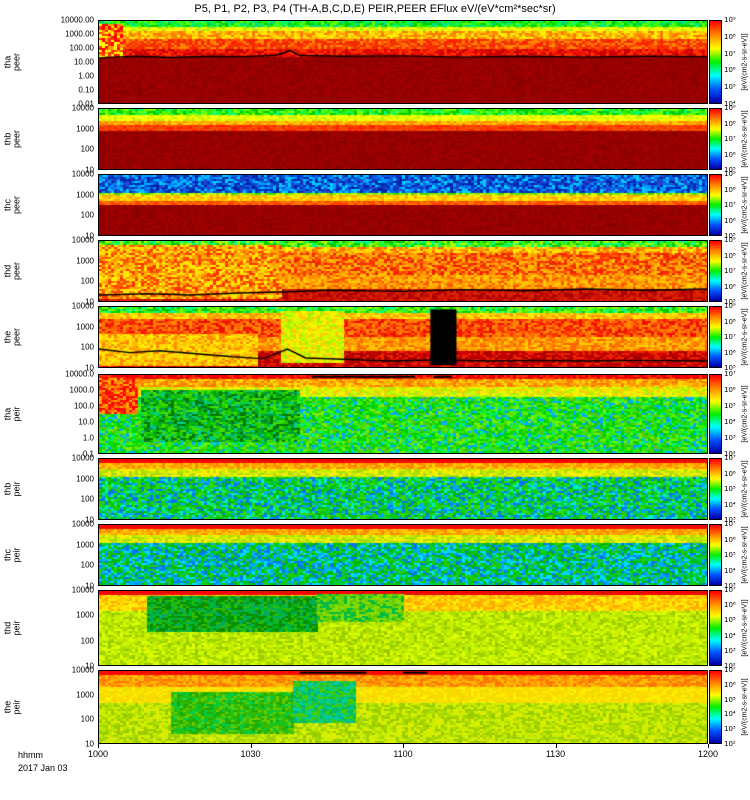 The image size is (750, 800). I want to click on panel-label: thd peer, so click(13, 271).